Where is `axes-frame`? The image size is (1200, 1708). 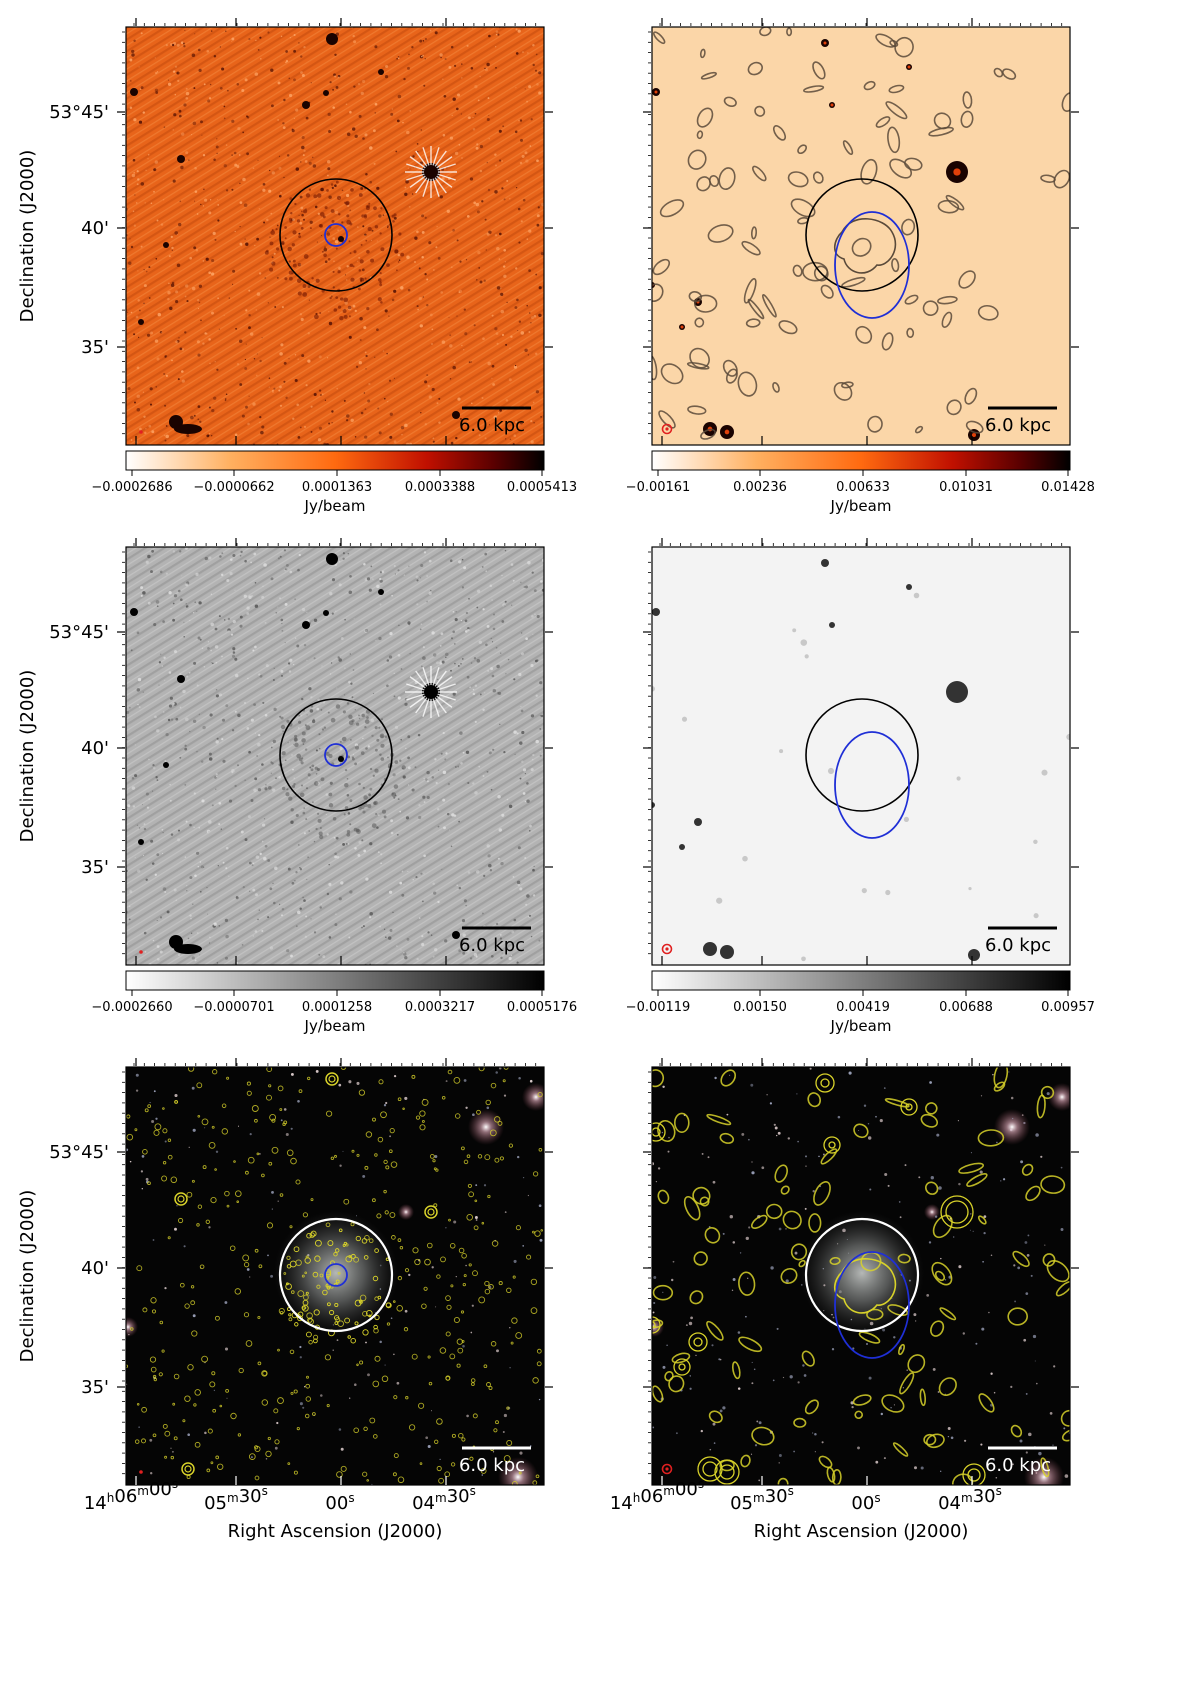
axes-frame is located at coordinates (861, 756).